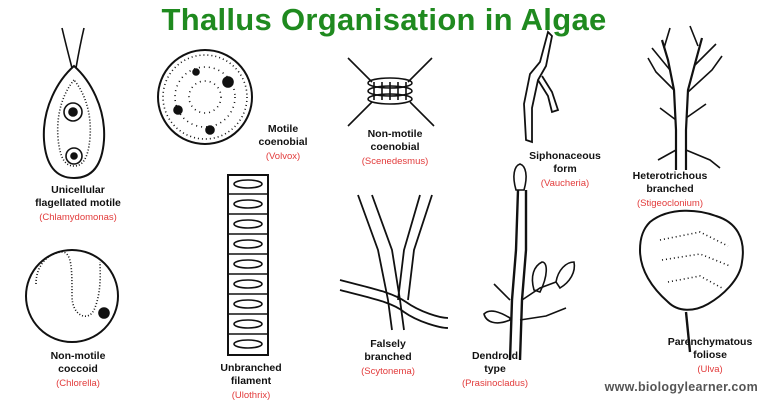 This screenshot has width=768, height=402. I want to click on prasinocladus-drawing, so click(529, 262).